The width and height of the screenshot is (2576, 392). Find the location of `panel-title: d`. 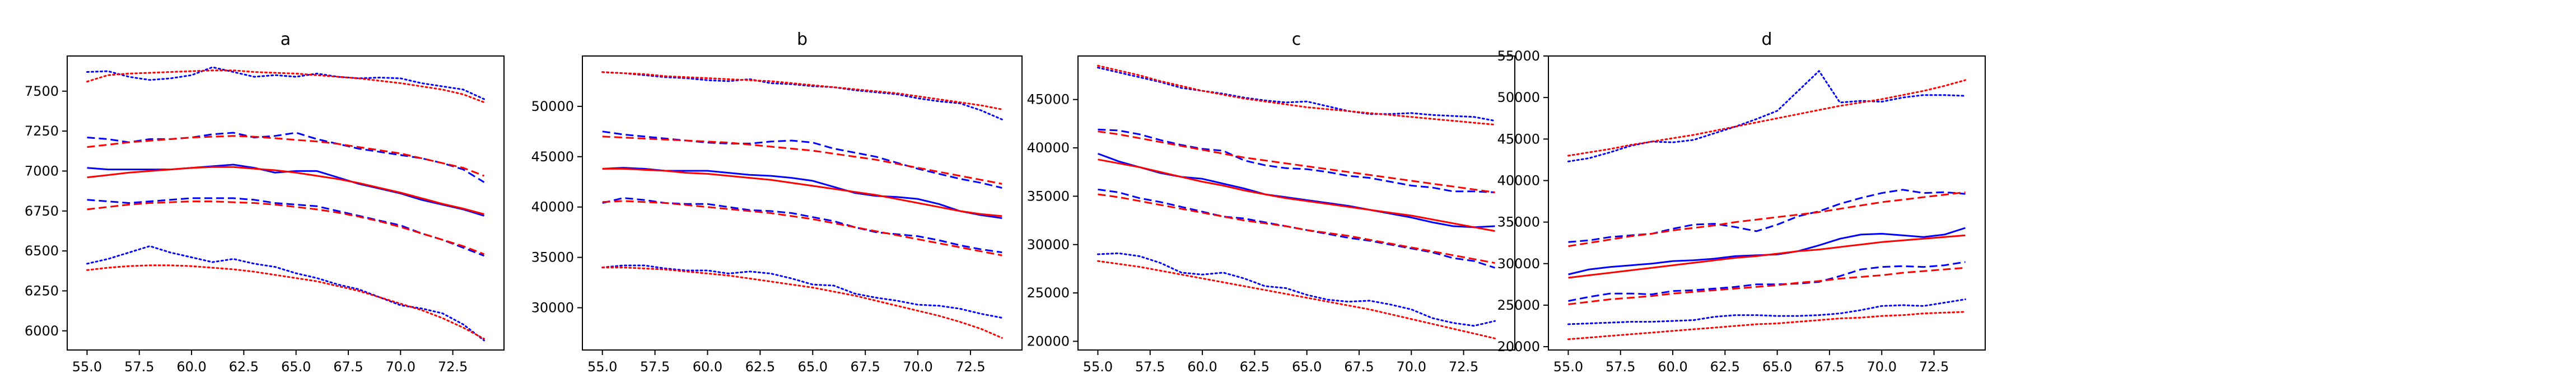

panel-title: d is located at coordinates (1767, 40).